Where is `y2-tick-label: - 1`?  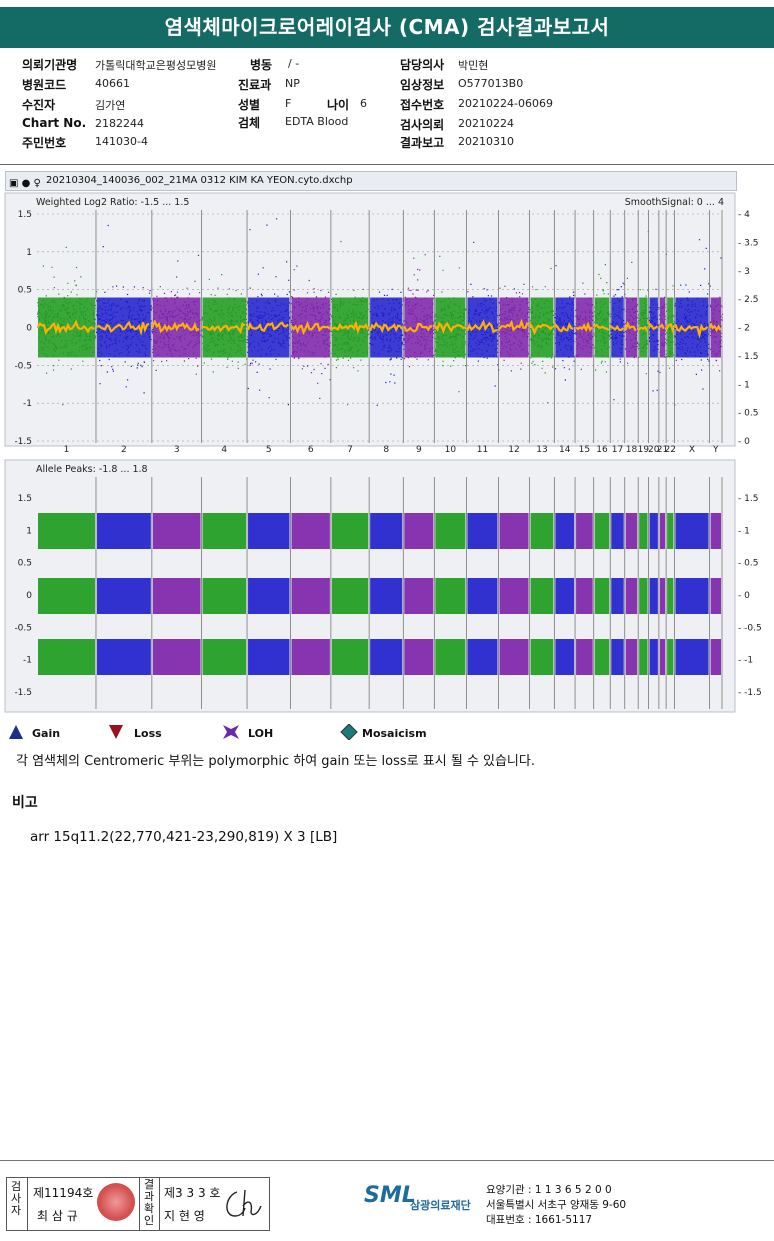 y2-tick-label: - 1 is located at coordinates (744, 385).